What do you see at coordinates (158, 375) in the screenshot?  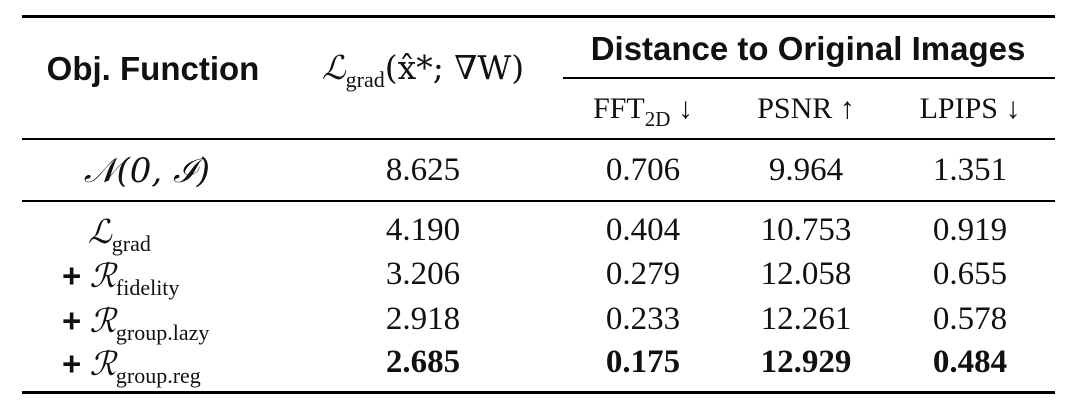 I see `row-subscript: group.reg` at bounding box center [158, 375].